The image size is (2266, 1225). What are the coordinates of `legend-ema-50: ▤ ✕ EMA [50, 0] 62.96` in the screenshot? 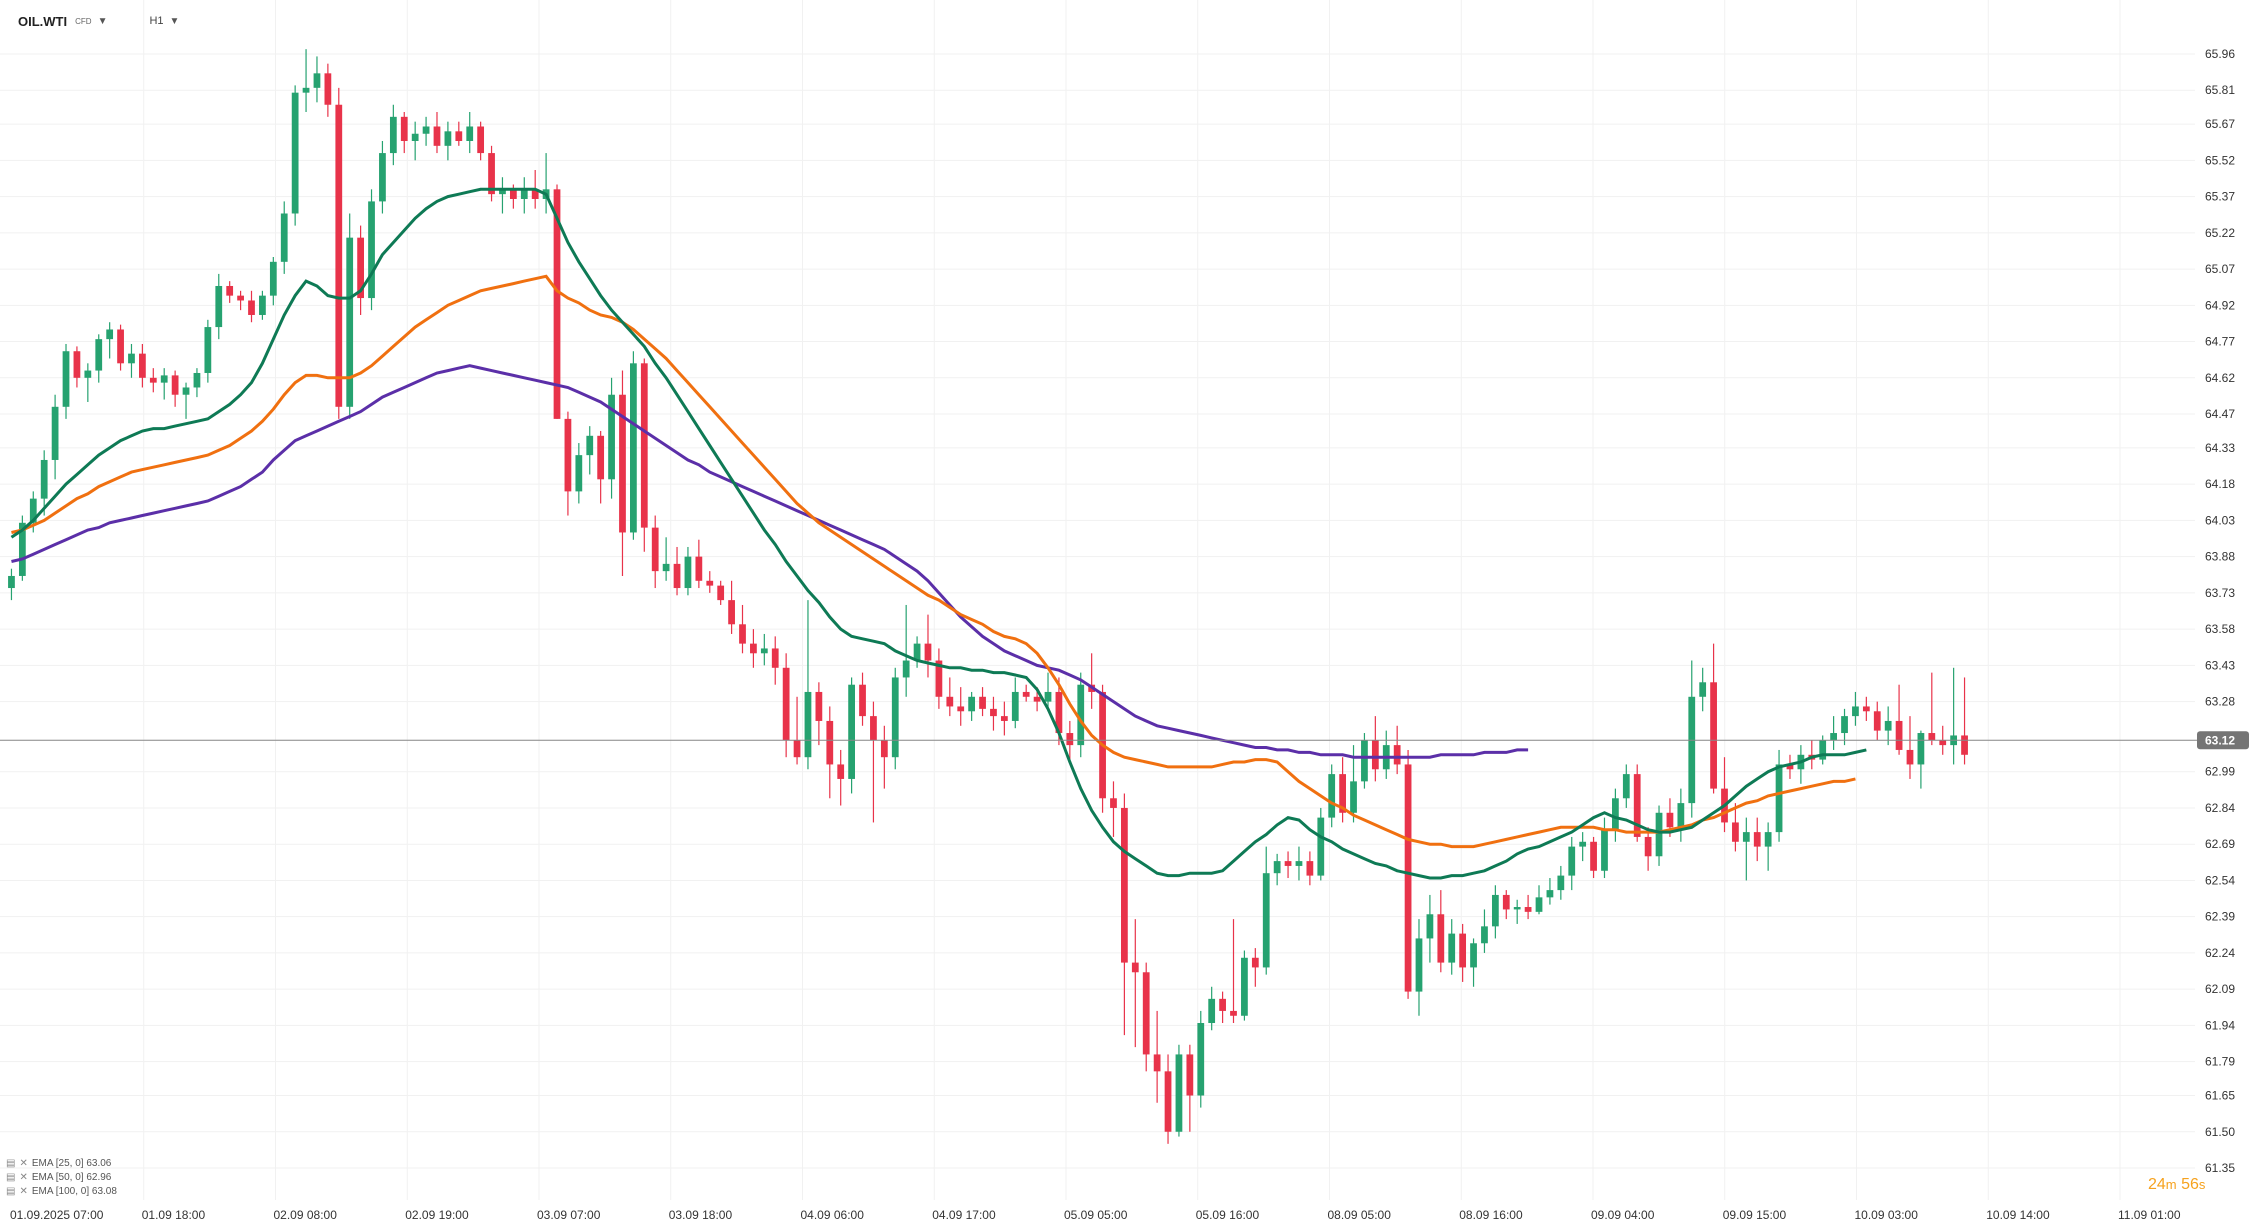 It's located at (61, 1178).